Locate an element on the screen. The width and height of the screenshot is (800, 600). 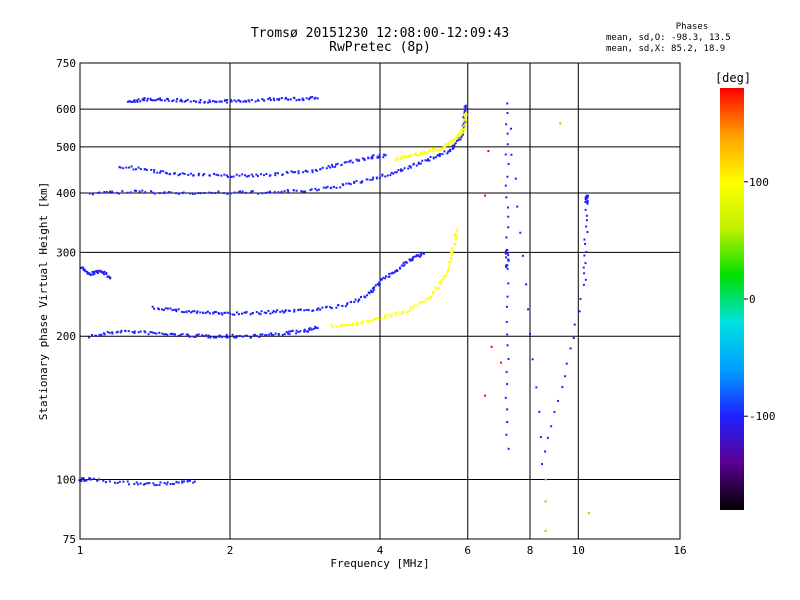
x-tick-label: 16 is located at coordinates (679, 550).